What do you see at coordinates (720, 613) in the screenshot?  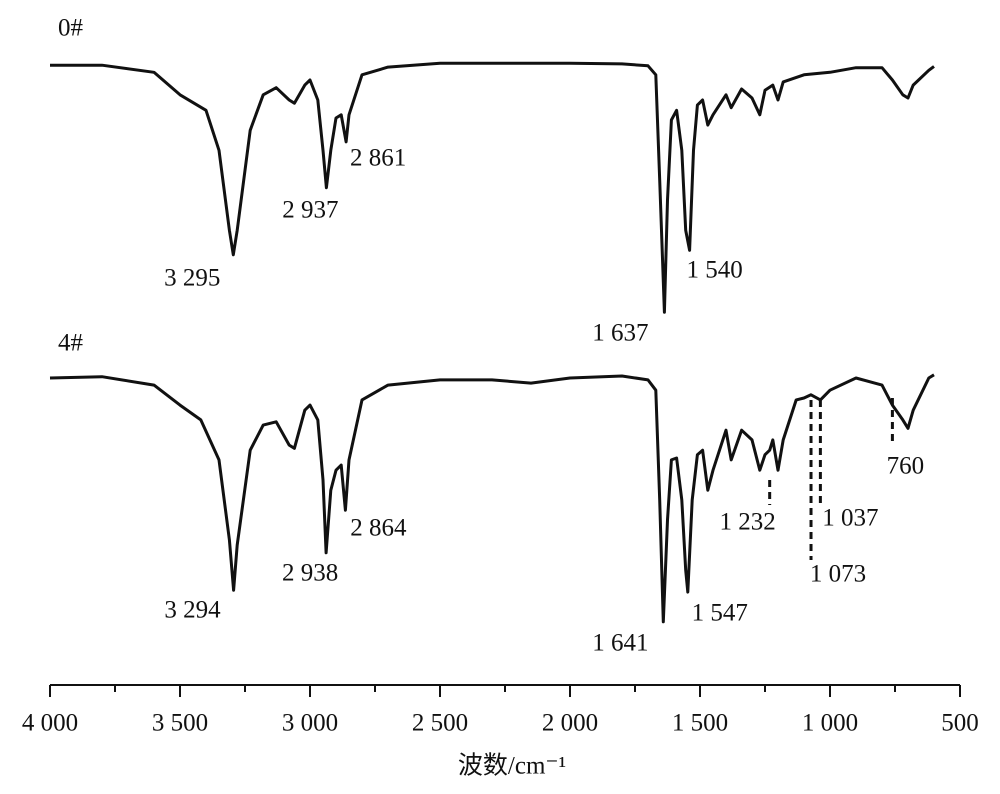 I see `peak-label: 1 547` at bounding box center [720, 613].